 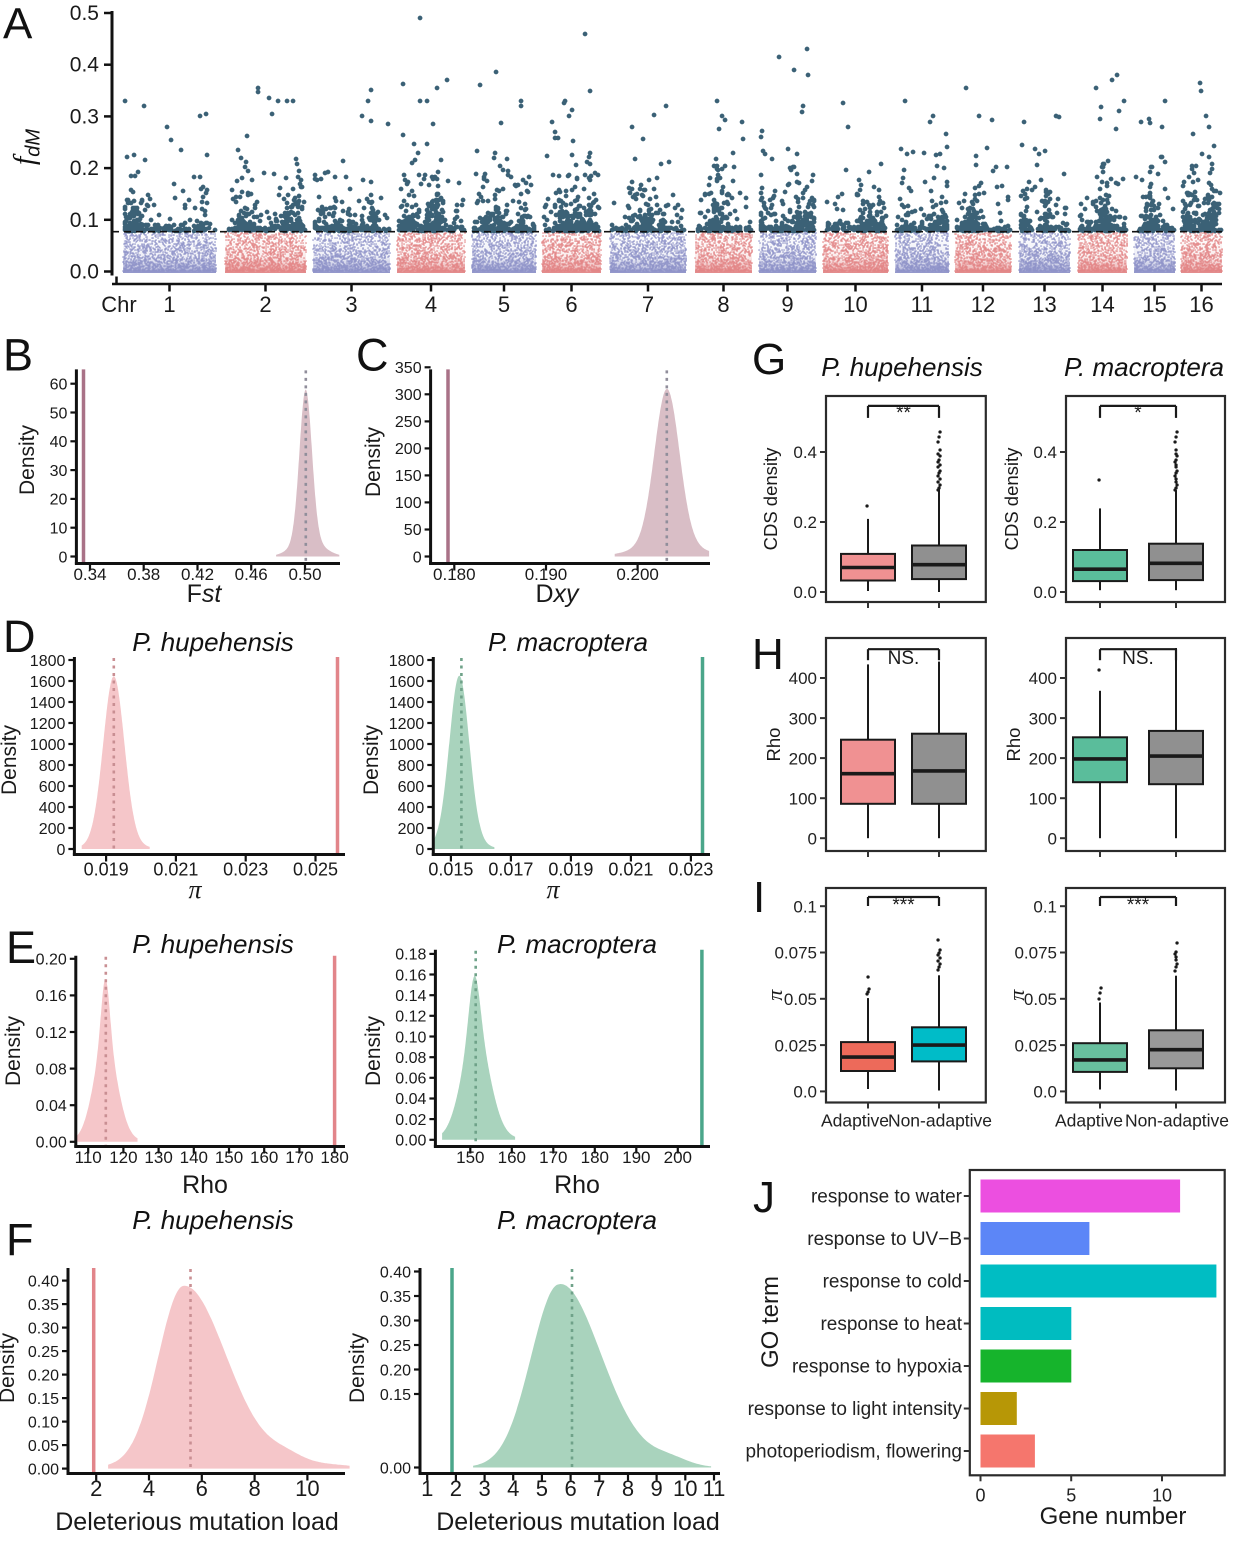 What do you see at coordinates (43, 1305) in the screenshot?
I see `svg-text: 0.35` at bounding box center [43, 1305].